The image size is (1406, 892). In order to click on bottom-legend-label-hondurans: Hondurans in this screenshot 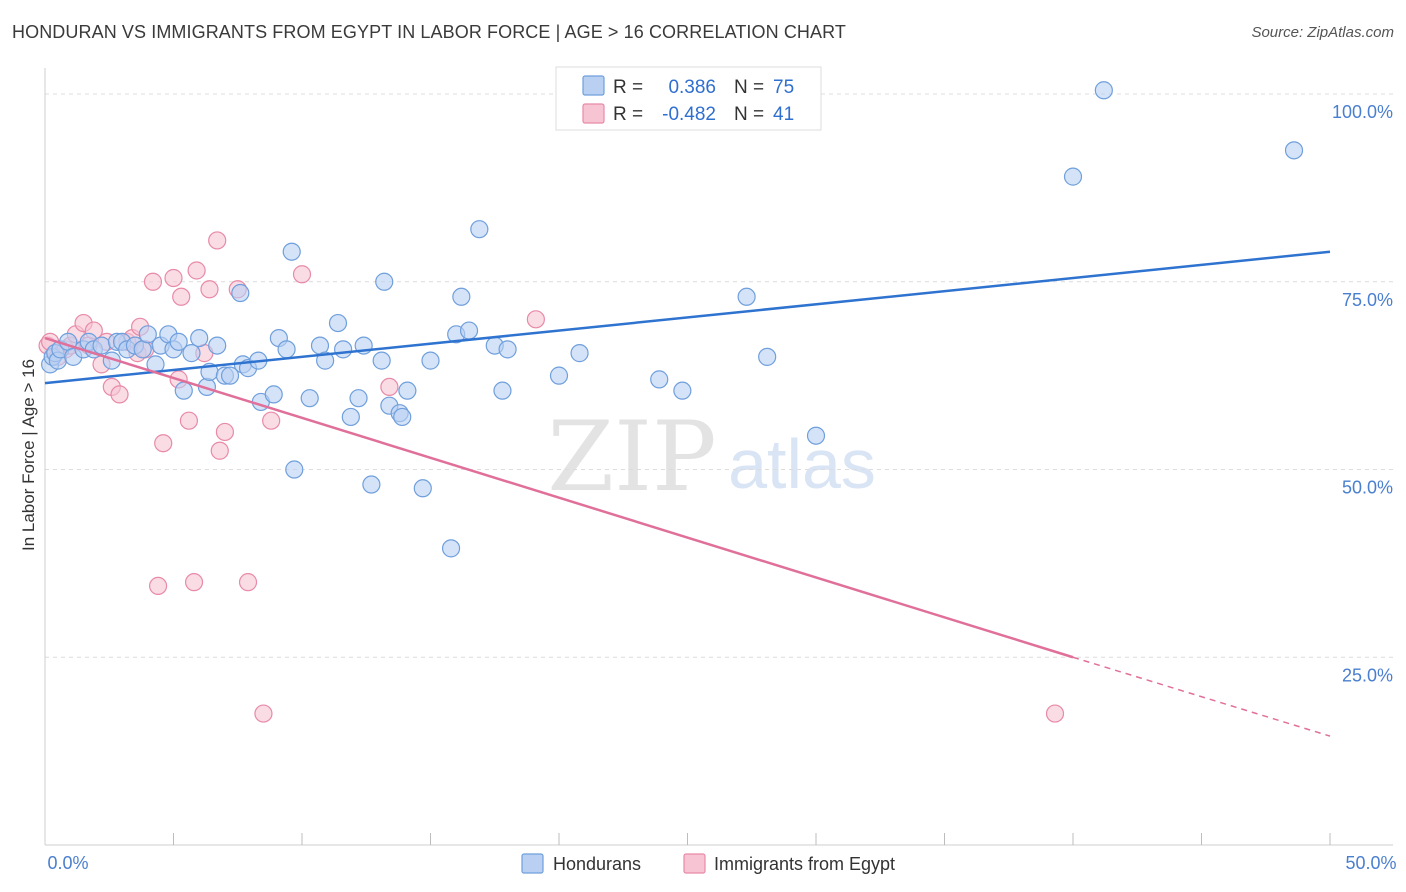, I will do `click(597, 864)`.